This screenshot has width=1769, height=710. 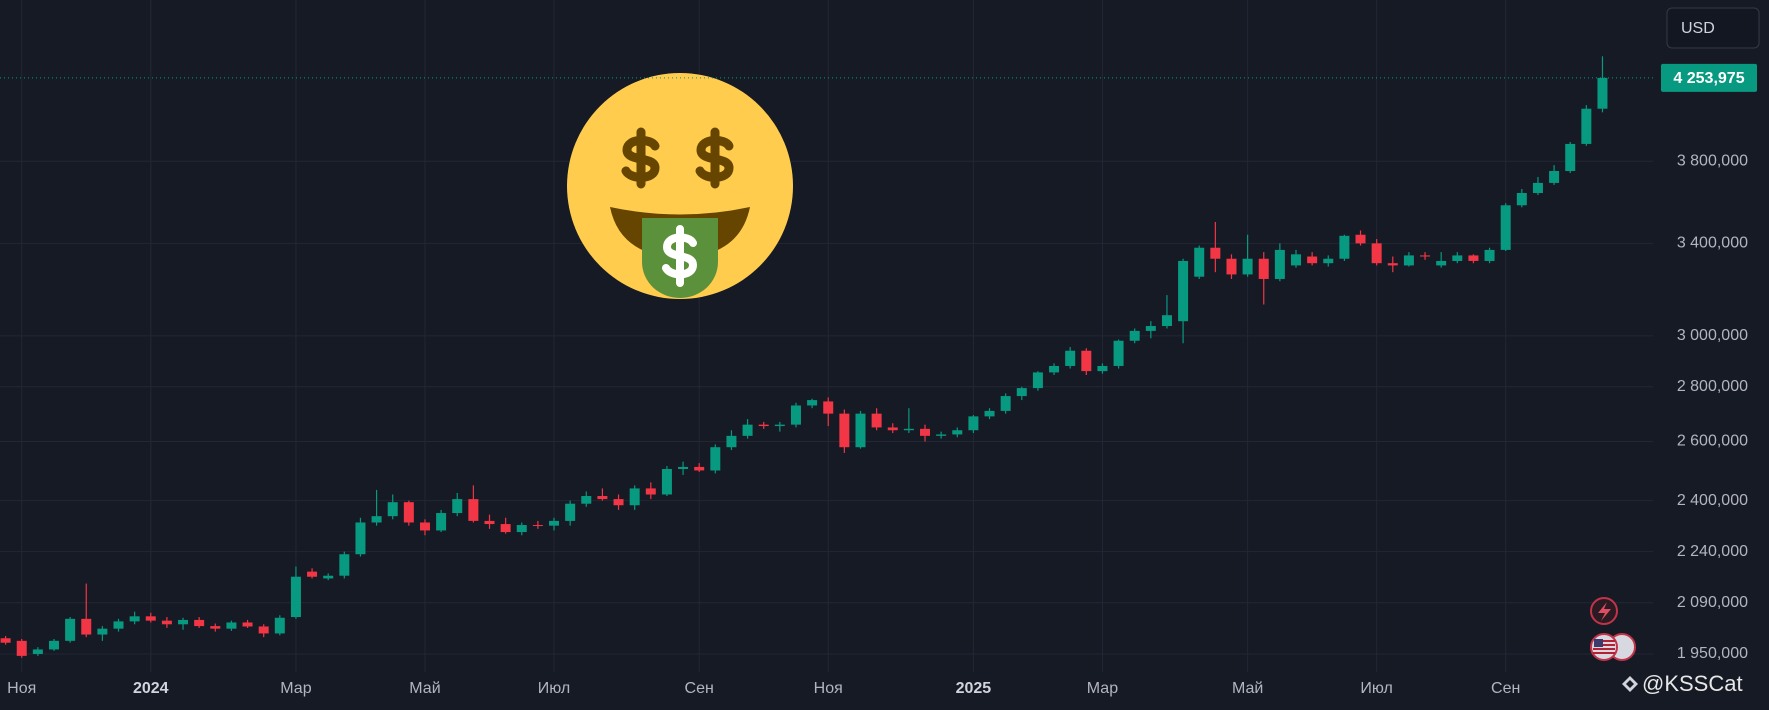 What do you see at coordinates (1692, 683) in the screenshot?
I see `watermark-text: @KSSCat` at bounding box center [1692, 683].